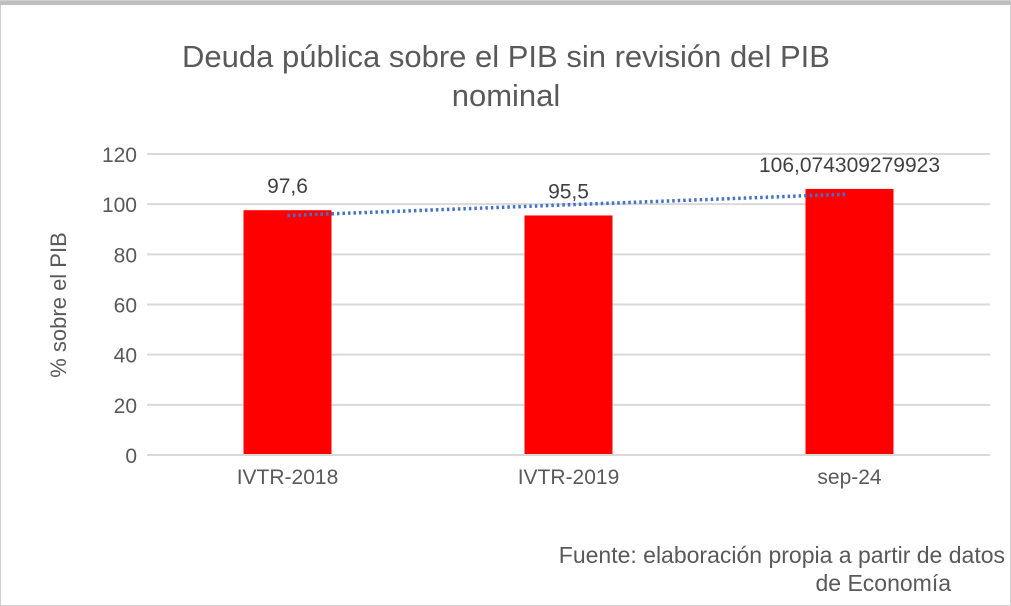 The image size is (1011, 606). Describe the element at coordinates (125, 255) in the screenshot. I see `y-tick-label: 80` at that location.